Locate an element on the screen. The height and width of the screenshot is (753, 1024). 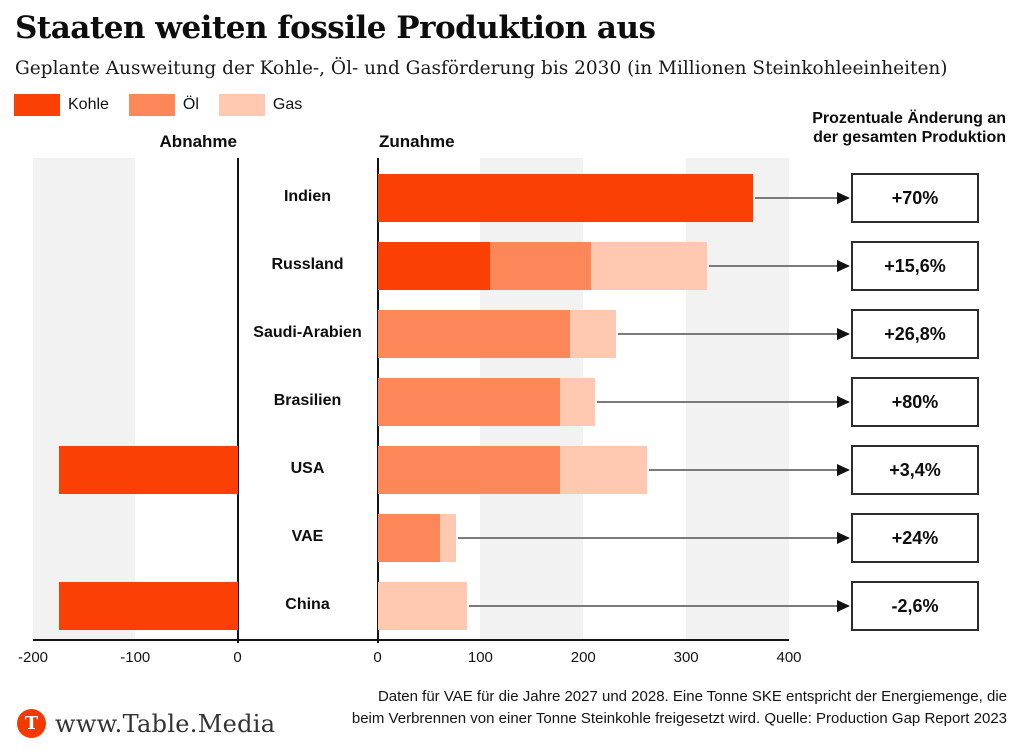
bar-increase-russland-kohle is located at coordinates (433, 266).